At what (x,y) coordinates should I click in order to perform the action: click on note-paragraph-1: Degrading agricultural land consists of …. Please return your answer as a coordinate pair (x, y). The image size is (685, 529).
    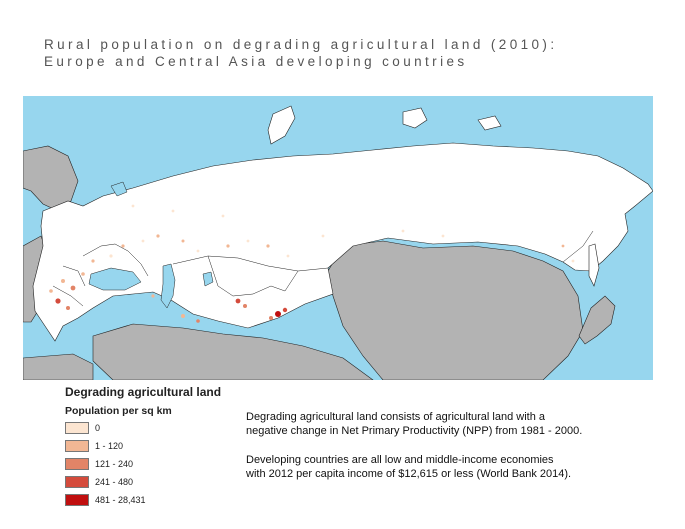
    Looking at the image, I should click on (446, 424).